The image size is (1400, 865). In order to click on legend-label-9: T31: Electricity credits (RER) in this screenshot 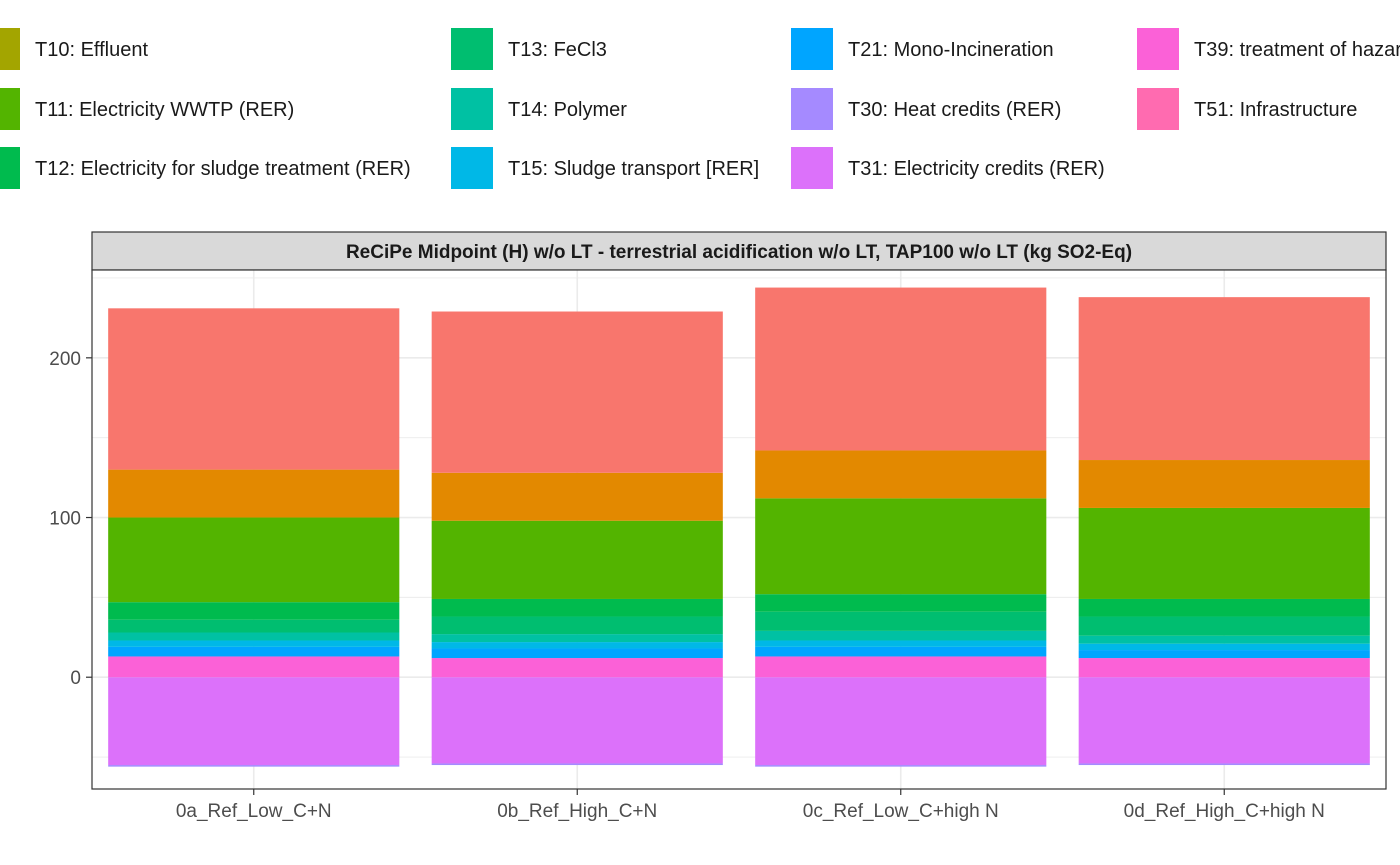, I will do `click(976, 169)`.